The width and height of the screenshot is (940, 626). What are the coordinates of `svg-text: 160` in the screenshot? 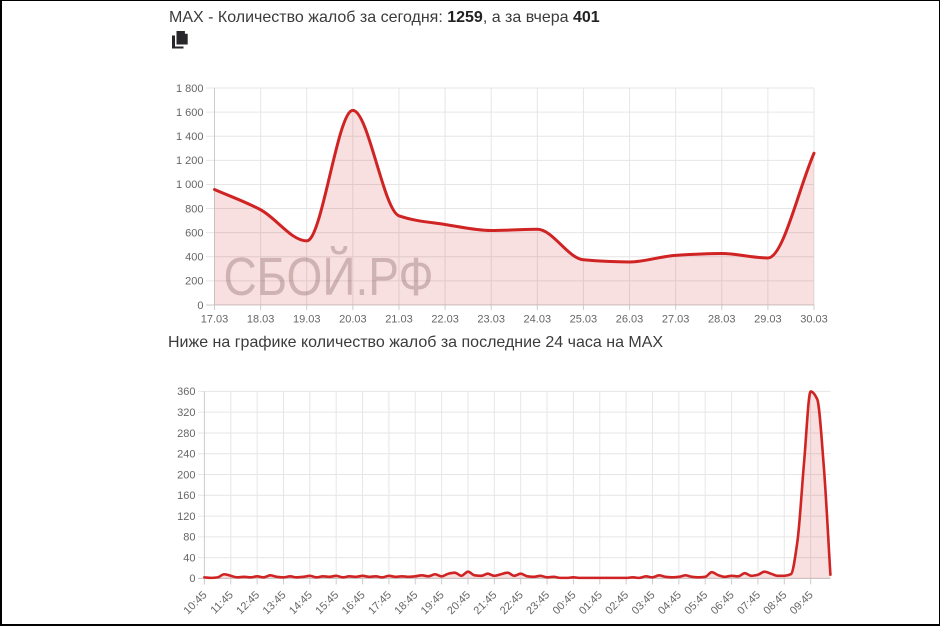 It's located at (186, 496).